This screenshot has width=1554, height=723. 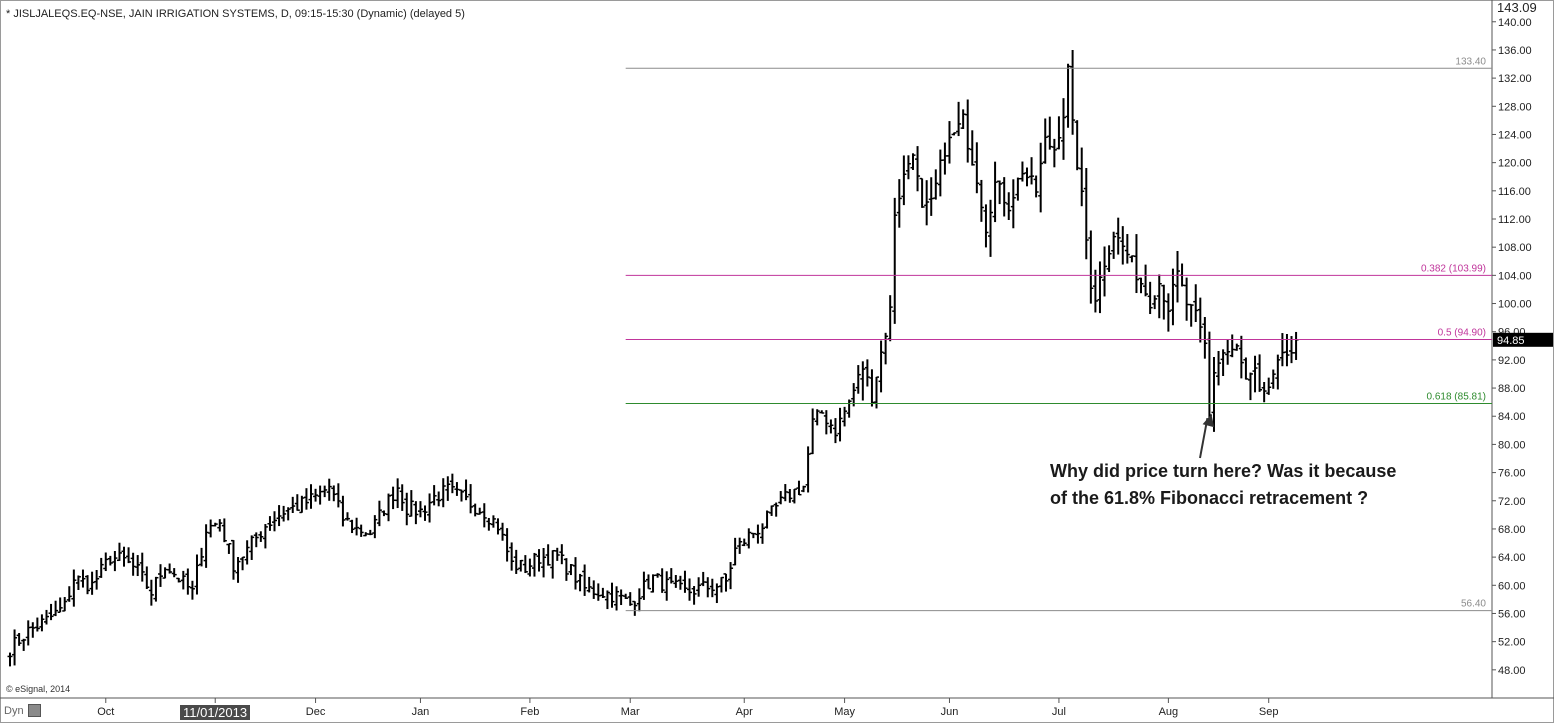 I want to click on x-tick-label: Sep, so click(x=1269, y=712).